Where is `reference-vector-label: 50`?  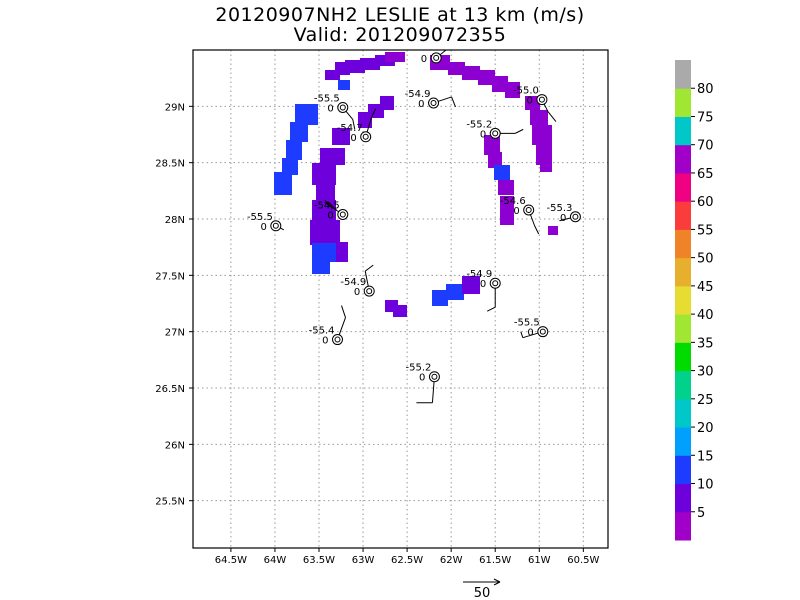
reference-vector-label: 50 is located at coordinates (482, 593).